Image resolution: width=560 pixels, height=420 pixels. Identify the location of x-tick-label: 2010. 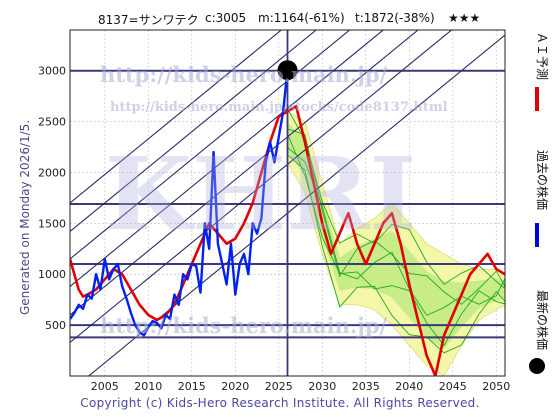
(148, 386).